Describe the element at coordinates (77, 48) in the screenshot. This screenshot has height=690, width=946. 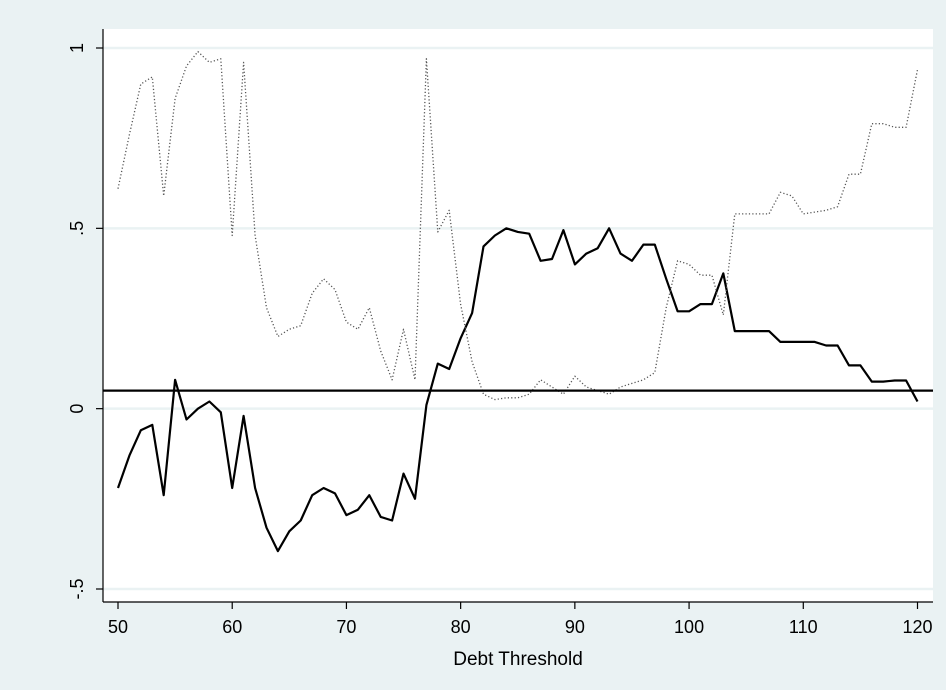
I see `y-tick-label: 1` at that location.